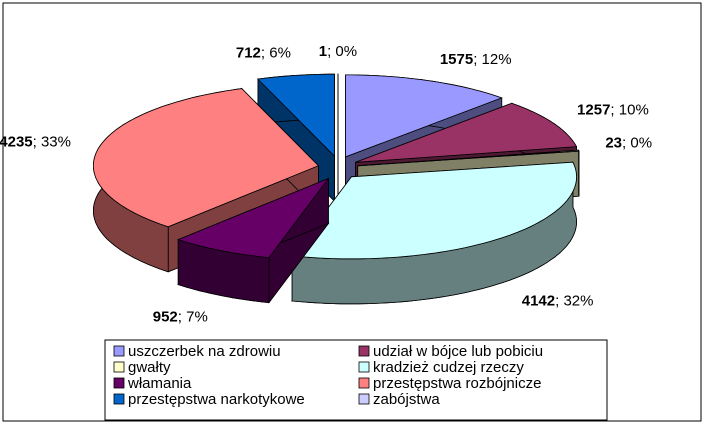  What do you see at coordinates (458, 351) in the screenshot?
I see `legend-label: udział w bójce lub pobiciu` at bounding box center [458, 351].